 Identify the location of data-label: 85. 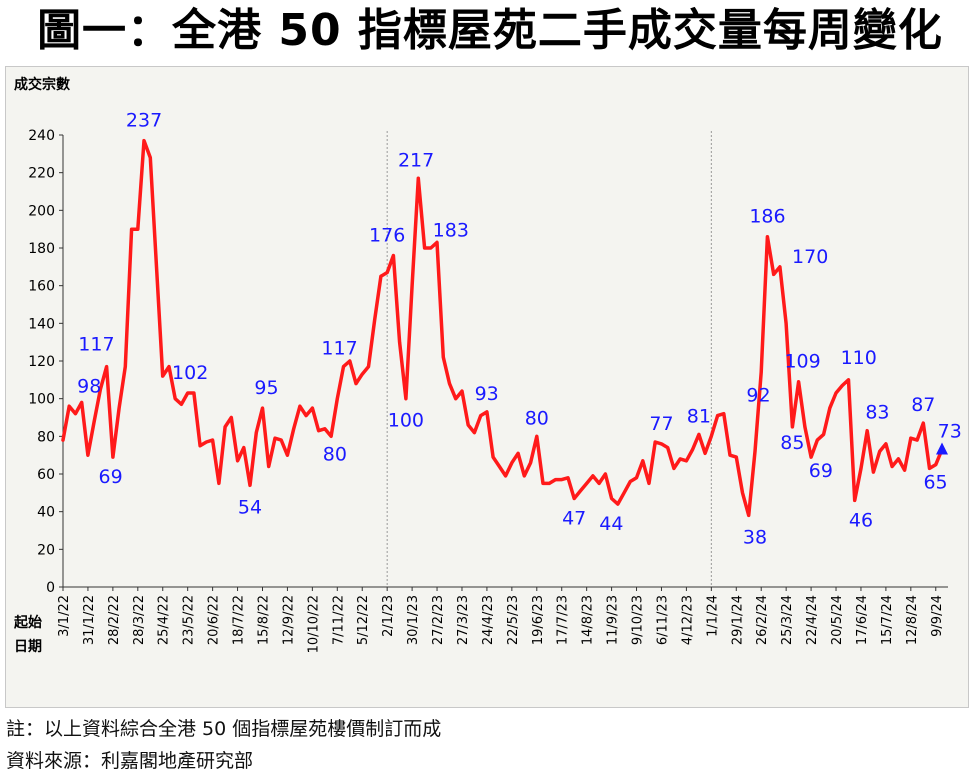
(792, 443).